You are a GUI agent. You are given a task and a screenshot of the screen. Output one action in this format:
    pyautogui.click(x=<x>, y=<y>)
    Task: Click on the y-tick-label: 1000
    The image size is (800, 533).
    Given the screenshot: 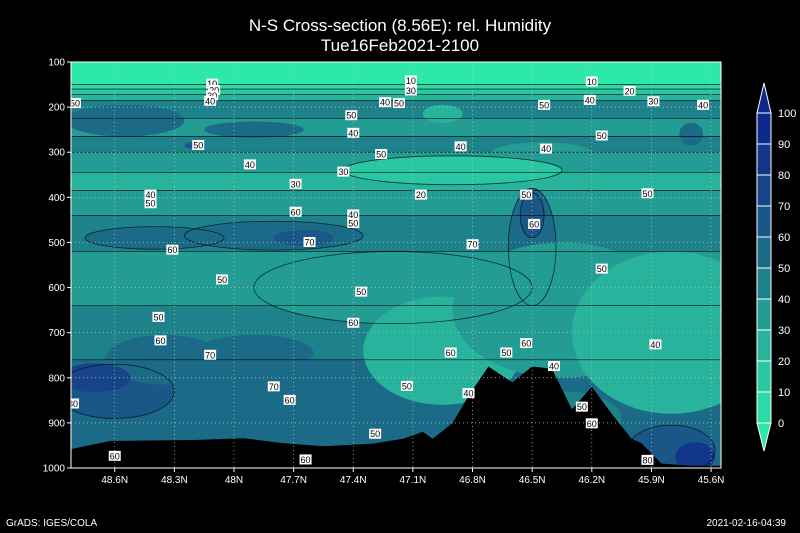 What is the action you would take?
    pyautogui.click(x=54, y=469)
    